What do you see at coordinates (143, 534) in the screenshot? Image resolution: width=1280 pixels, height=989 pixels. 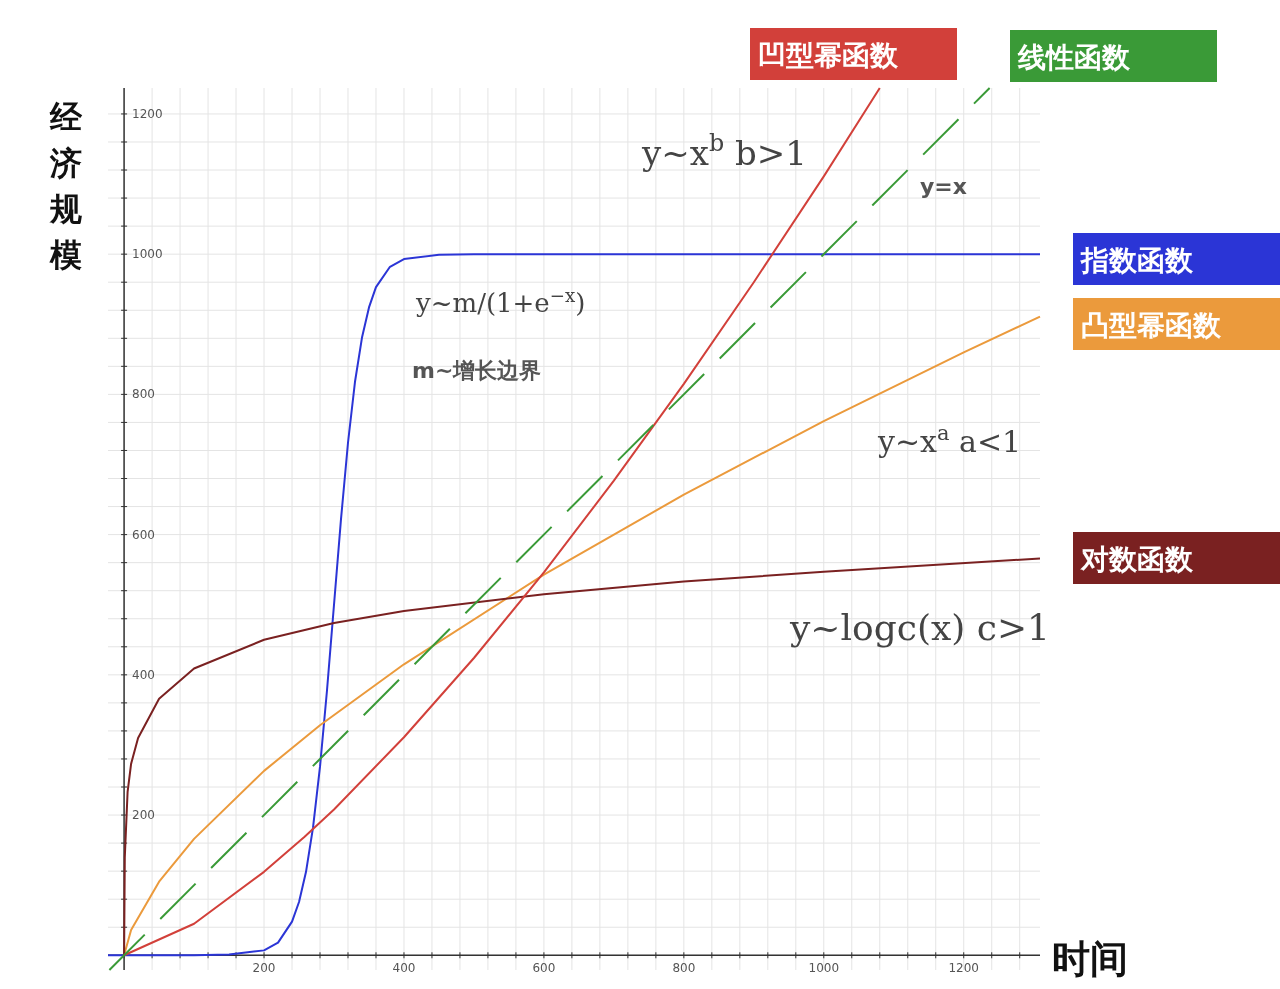 I see `y-tick-label: 600` at bounding box center [143, 534].